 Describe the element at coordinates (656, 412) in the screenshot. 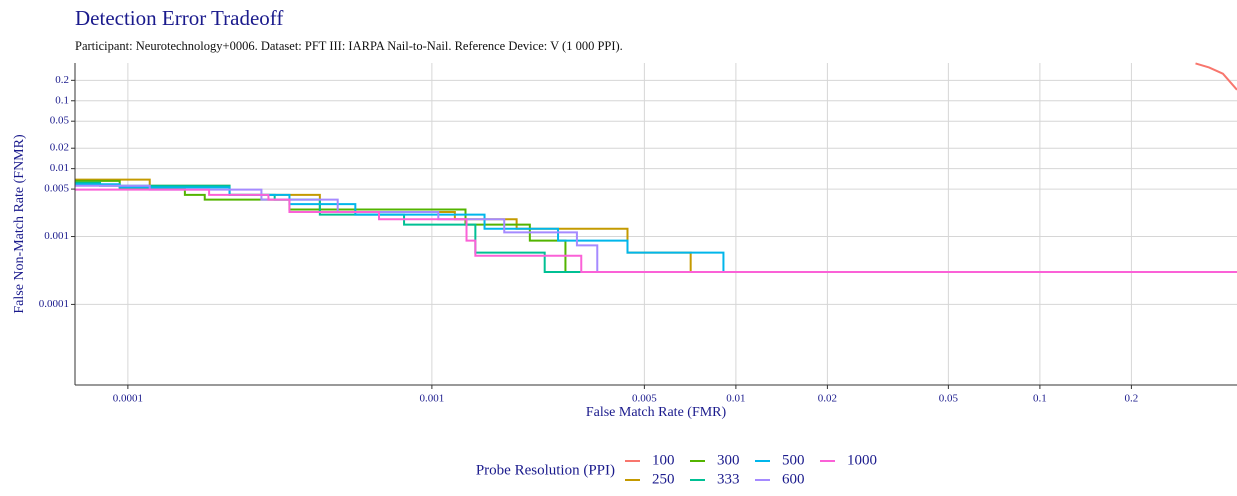

I see `x-axis-label: False Match Rate (FMR)` at that location.